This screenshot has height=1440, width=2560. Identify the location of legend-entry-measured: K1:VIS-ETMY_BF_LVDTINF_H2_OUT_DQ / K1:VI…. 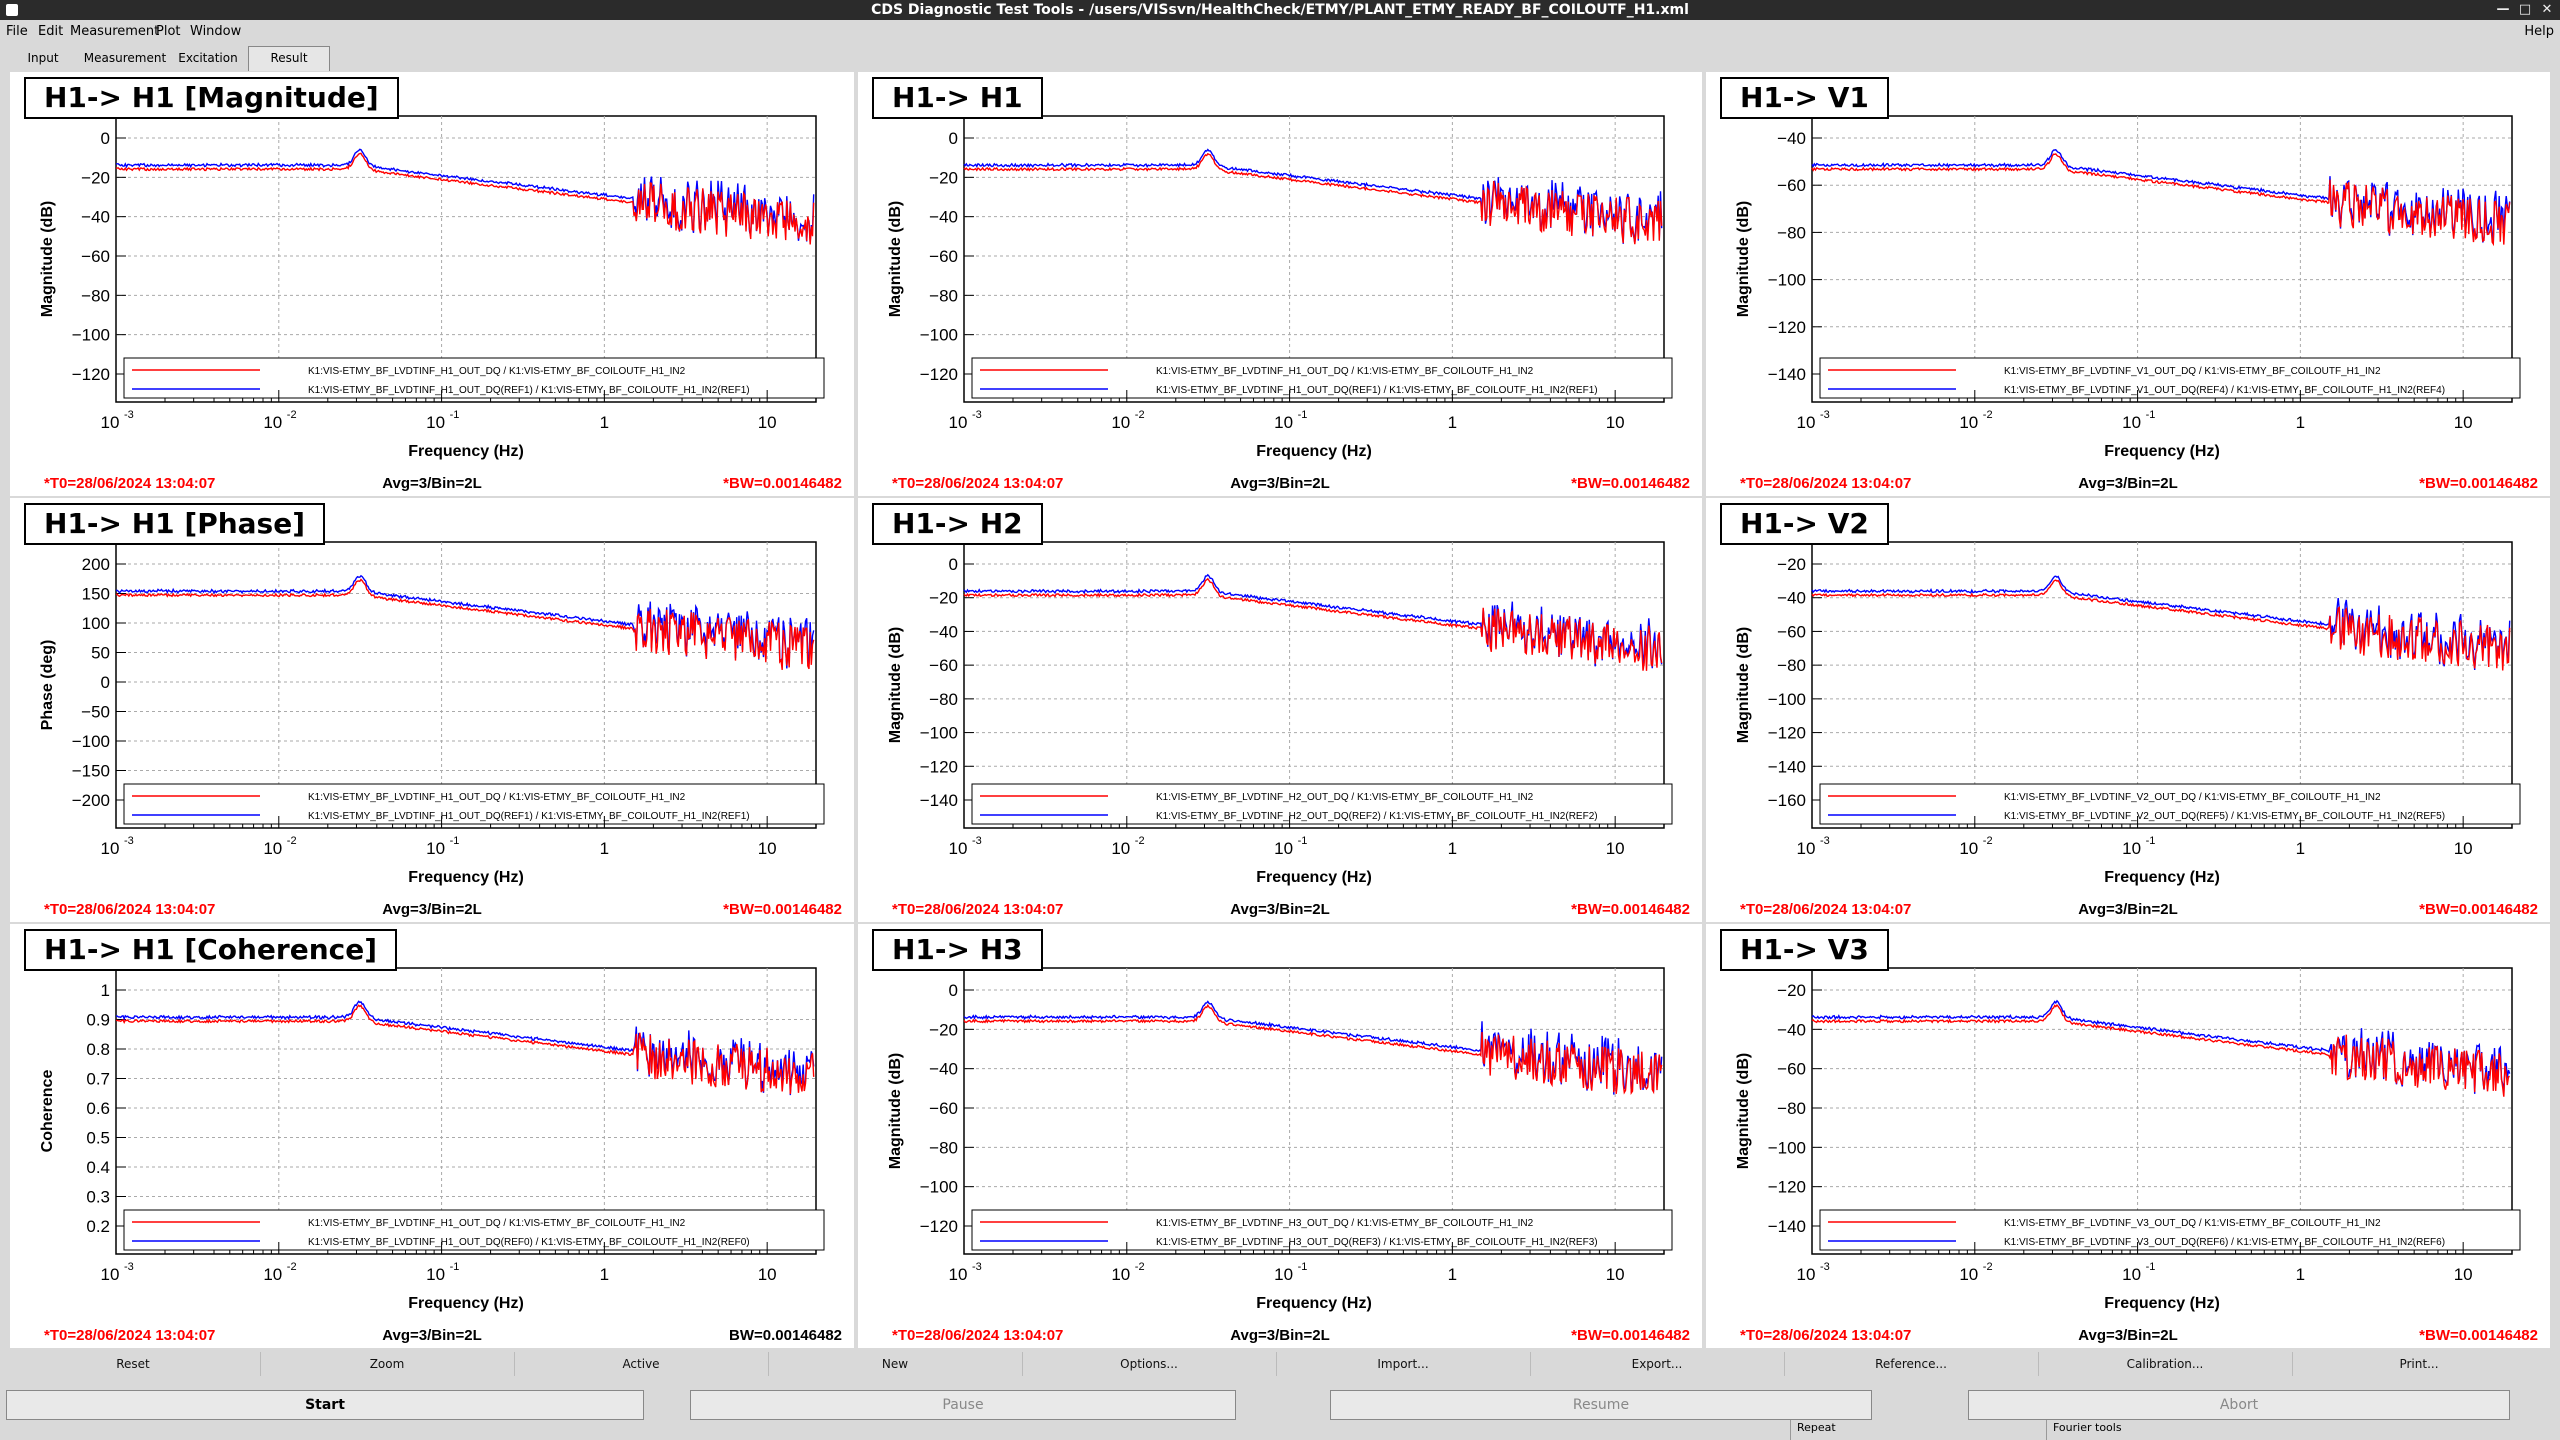
(1345, 797).